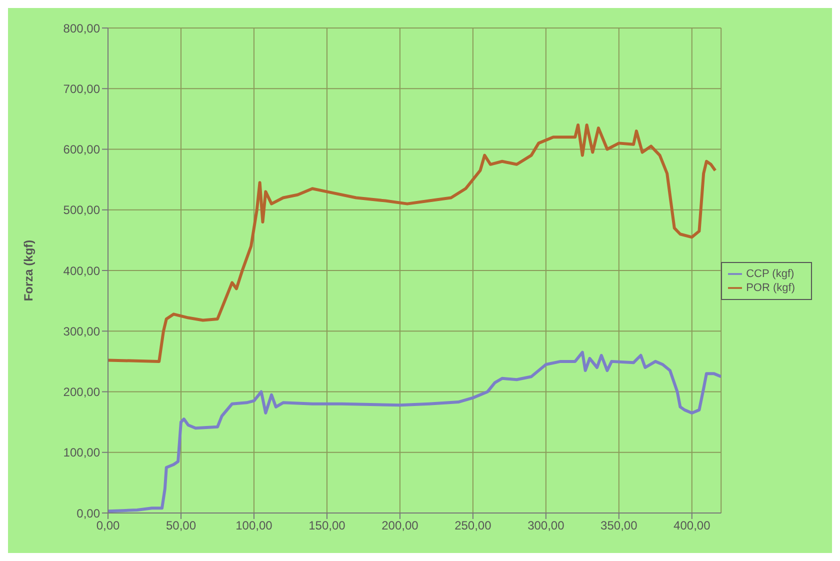  What do you see at coordinates (400, 525) in the screenshot?
I see `x-tick-label: 200,00` at bounding box center [400, 525].